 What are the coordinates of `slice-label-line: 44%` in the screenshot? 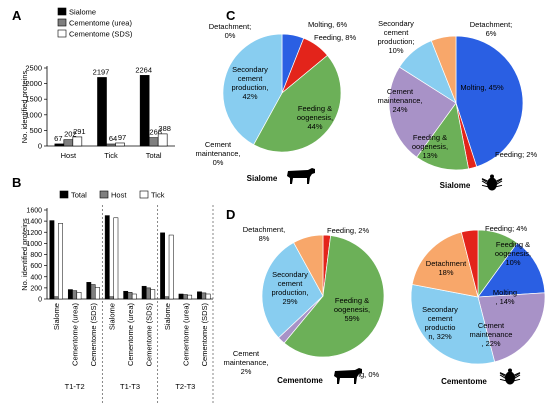 It's located at (314, 126).